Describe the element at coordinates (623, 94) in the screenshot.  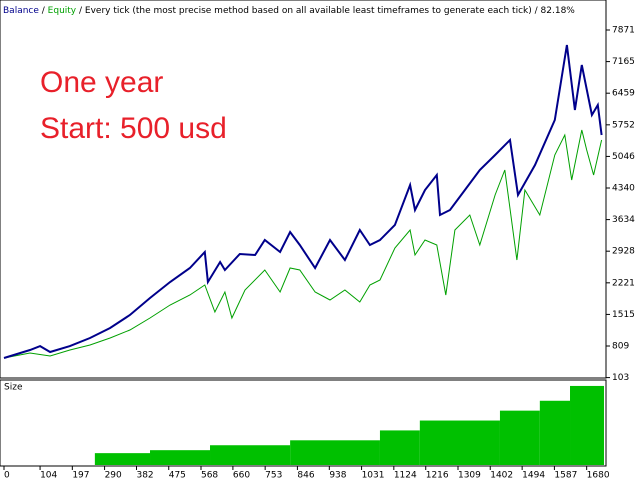
I see `y-tick-label: 6459` at that location.